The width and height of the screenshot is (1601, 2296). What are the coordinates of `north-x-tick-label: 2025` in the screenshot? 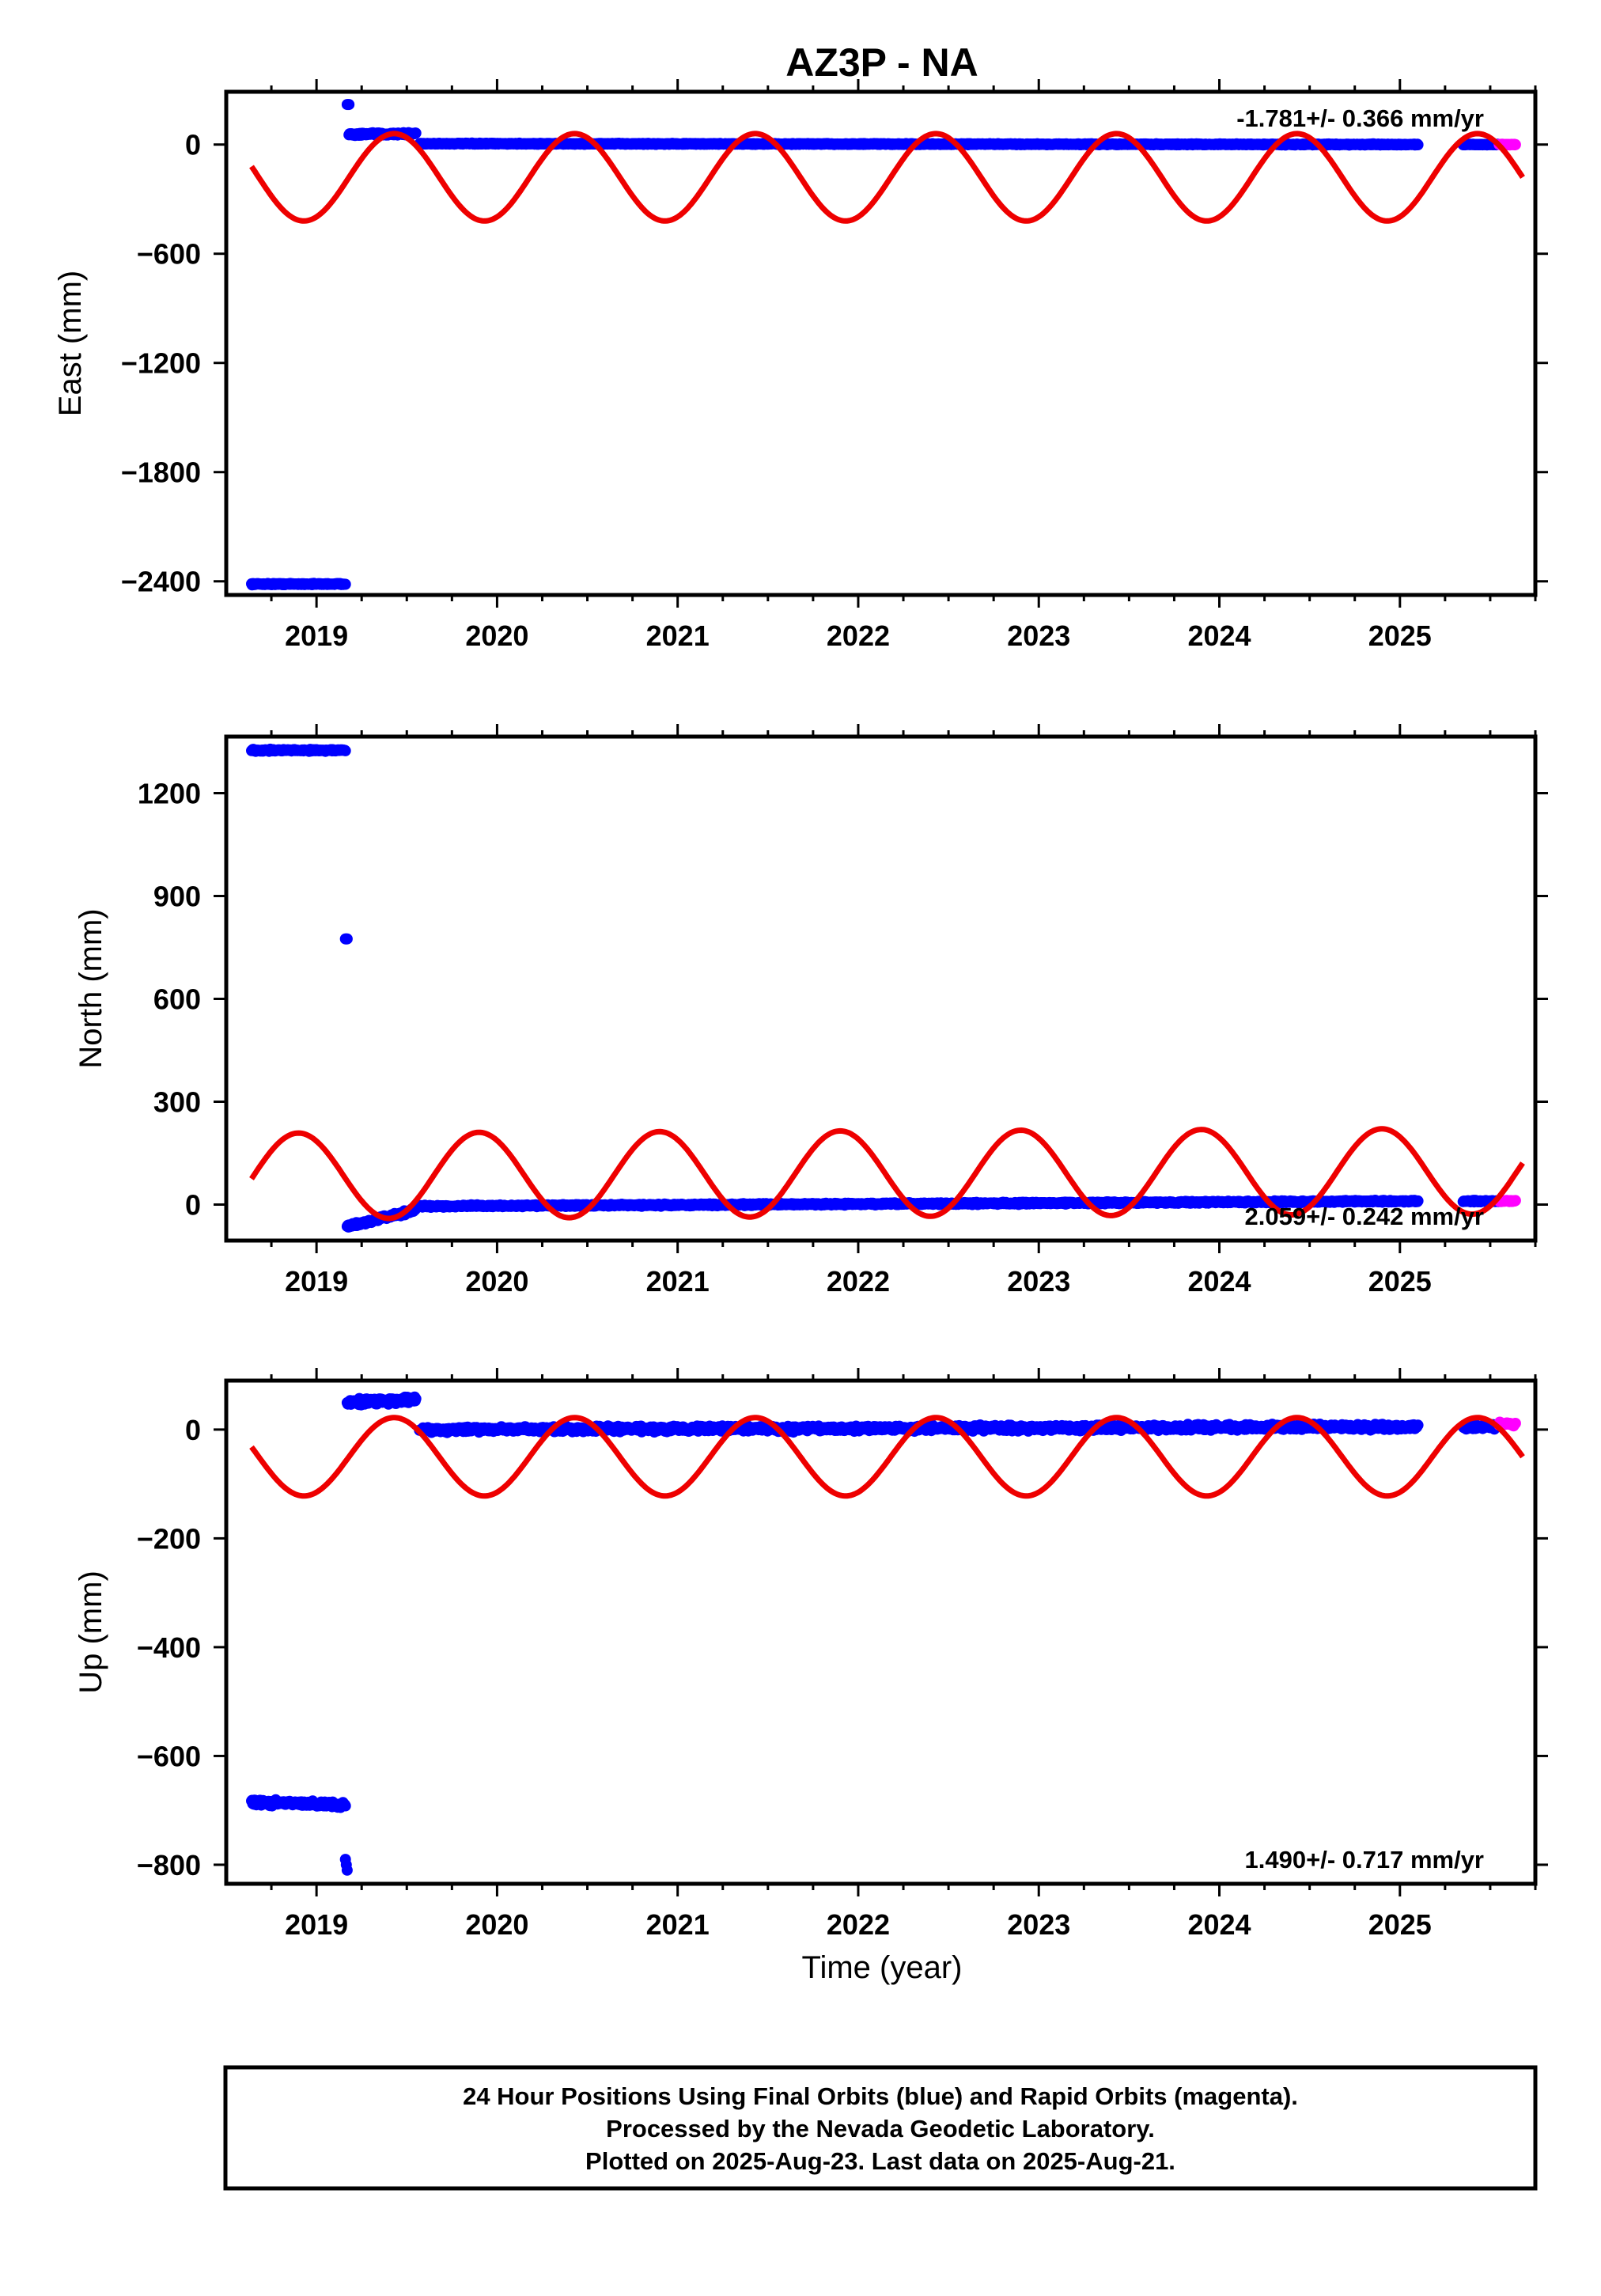 It's located at (1400, 1281).